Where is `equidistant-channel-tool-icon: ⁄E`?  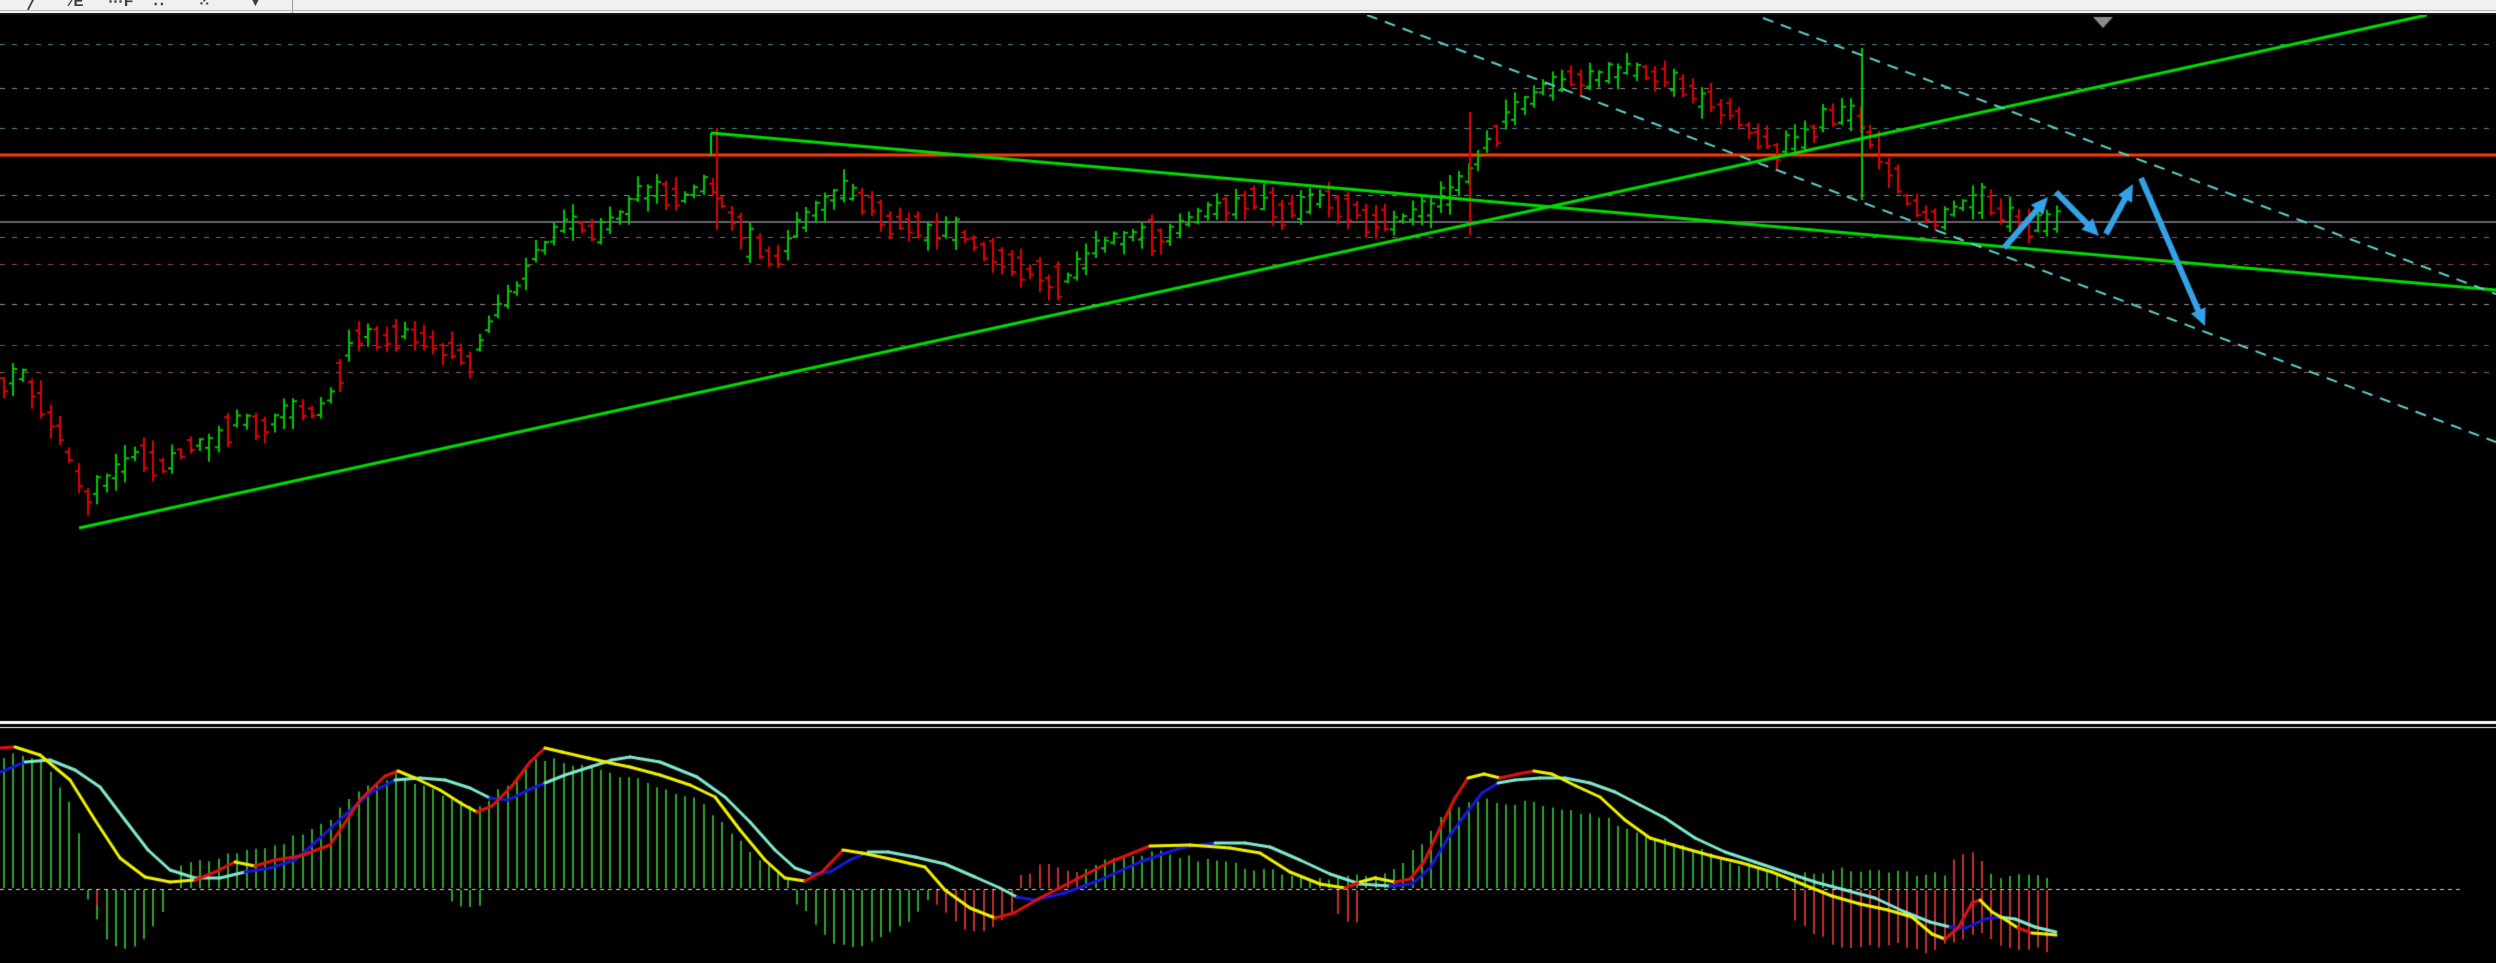
equidistant-channel-tool-icon: ⁄E is located at coordinates (77, 5).